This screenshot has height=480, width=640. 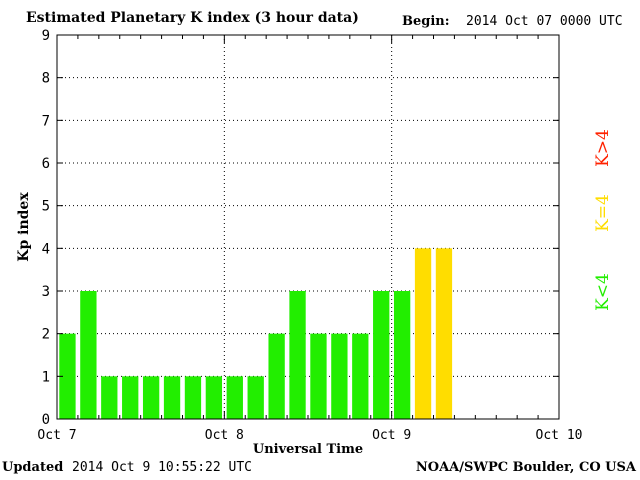 I want to click on legend: K<4 K=4 K>4, so click(x=603, y=220).